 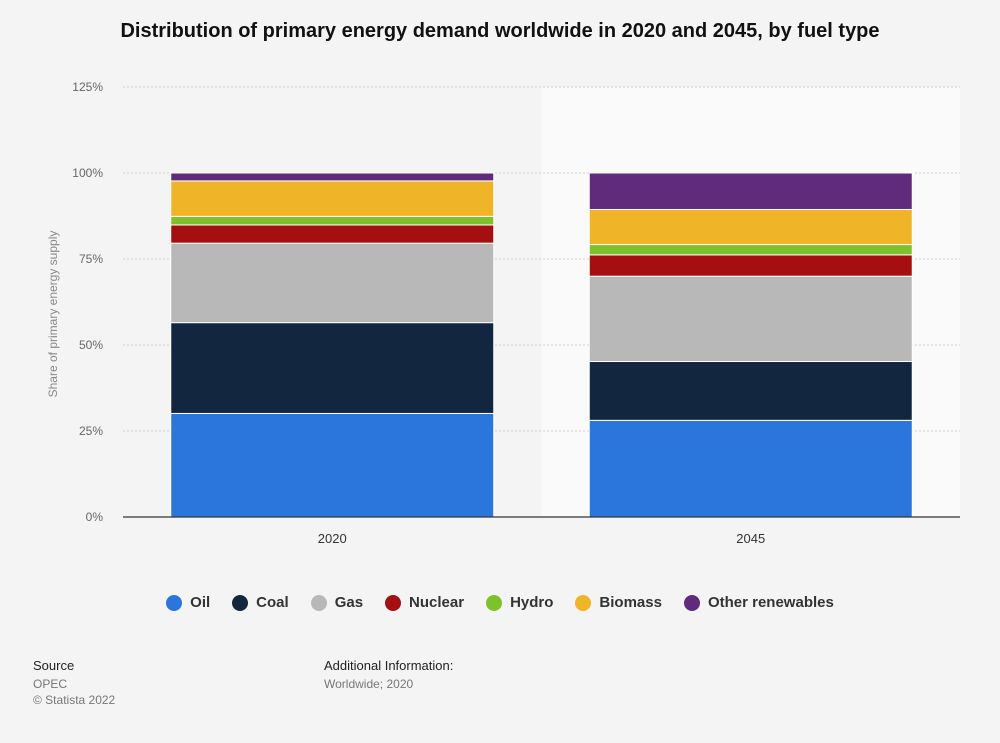 I want to click on legend-item-coal: Coal, so click(x=260, y=602).